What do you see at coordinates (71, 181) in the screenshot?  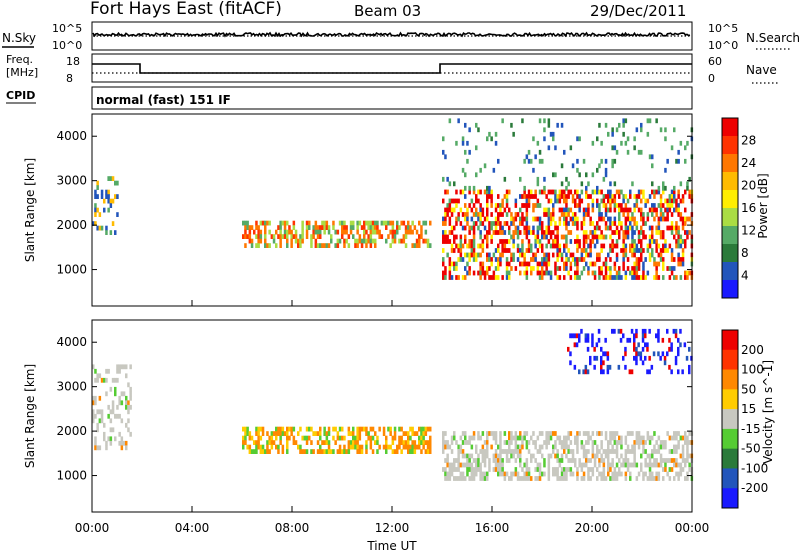 I see `y-tick-label: 3000` at bounding box center [71, 181].